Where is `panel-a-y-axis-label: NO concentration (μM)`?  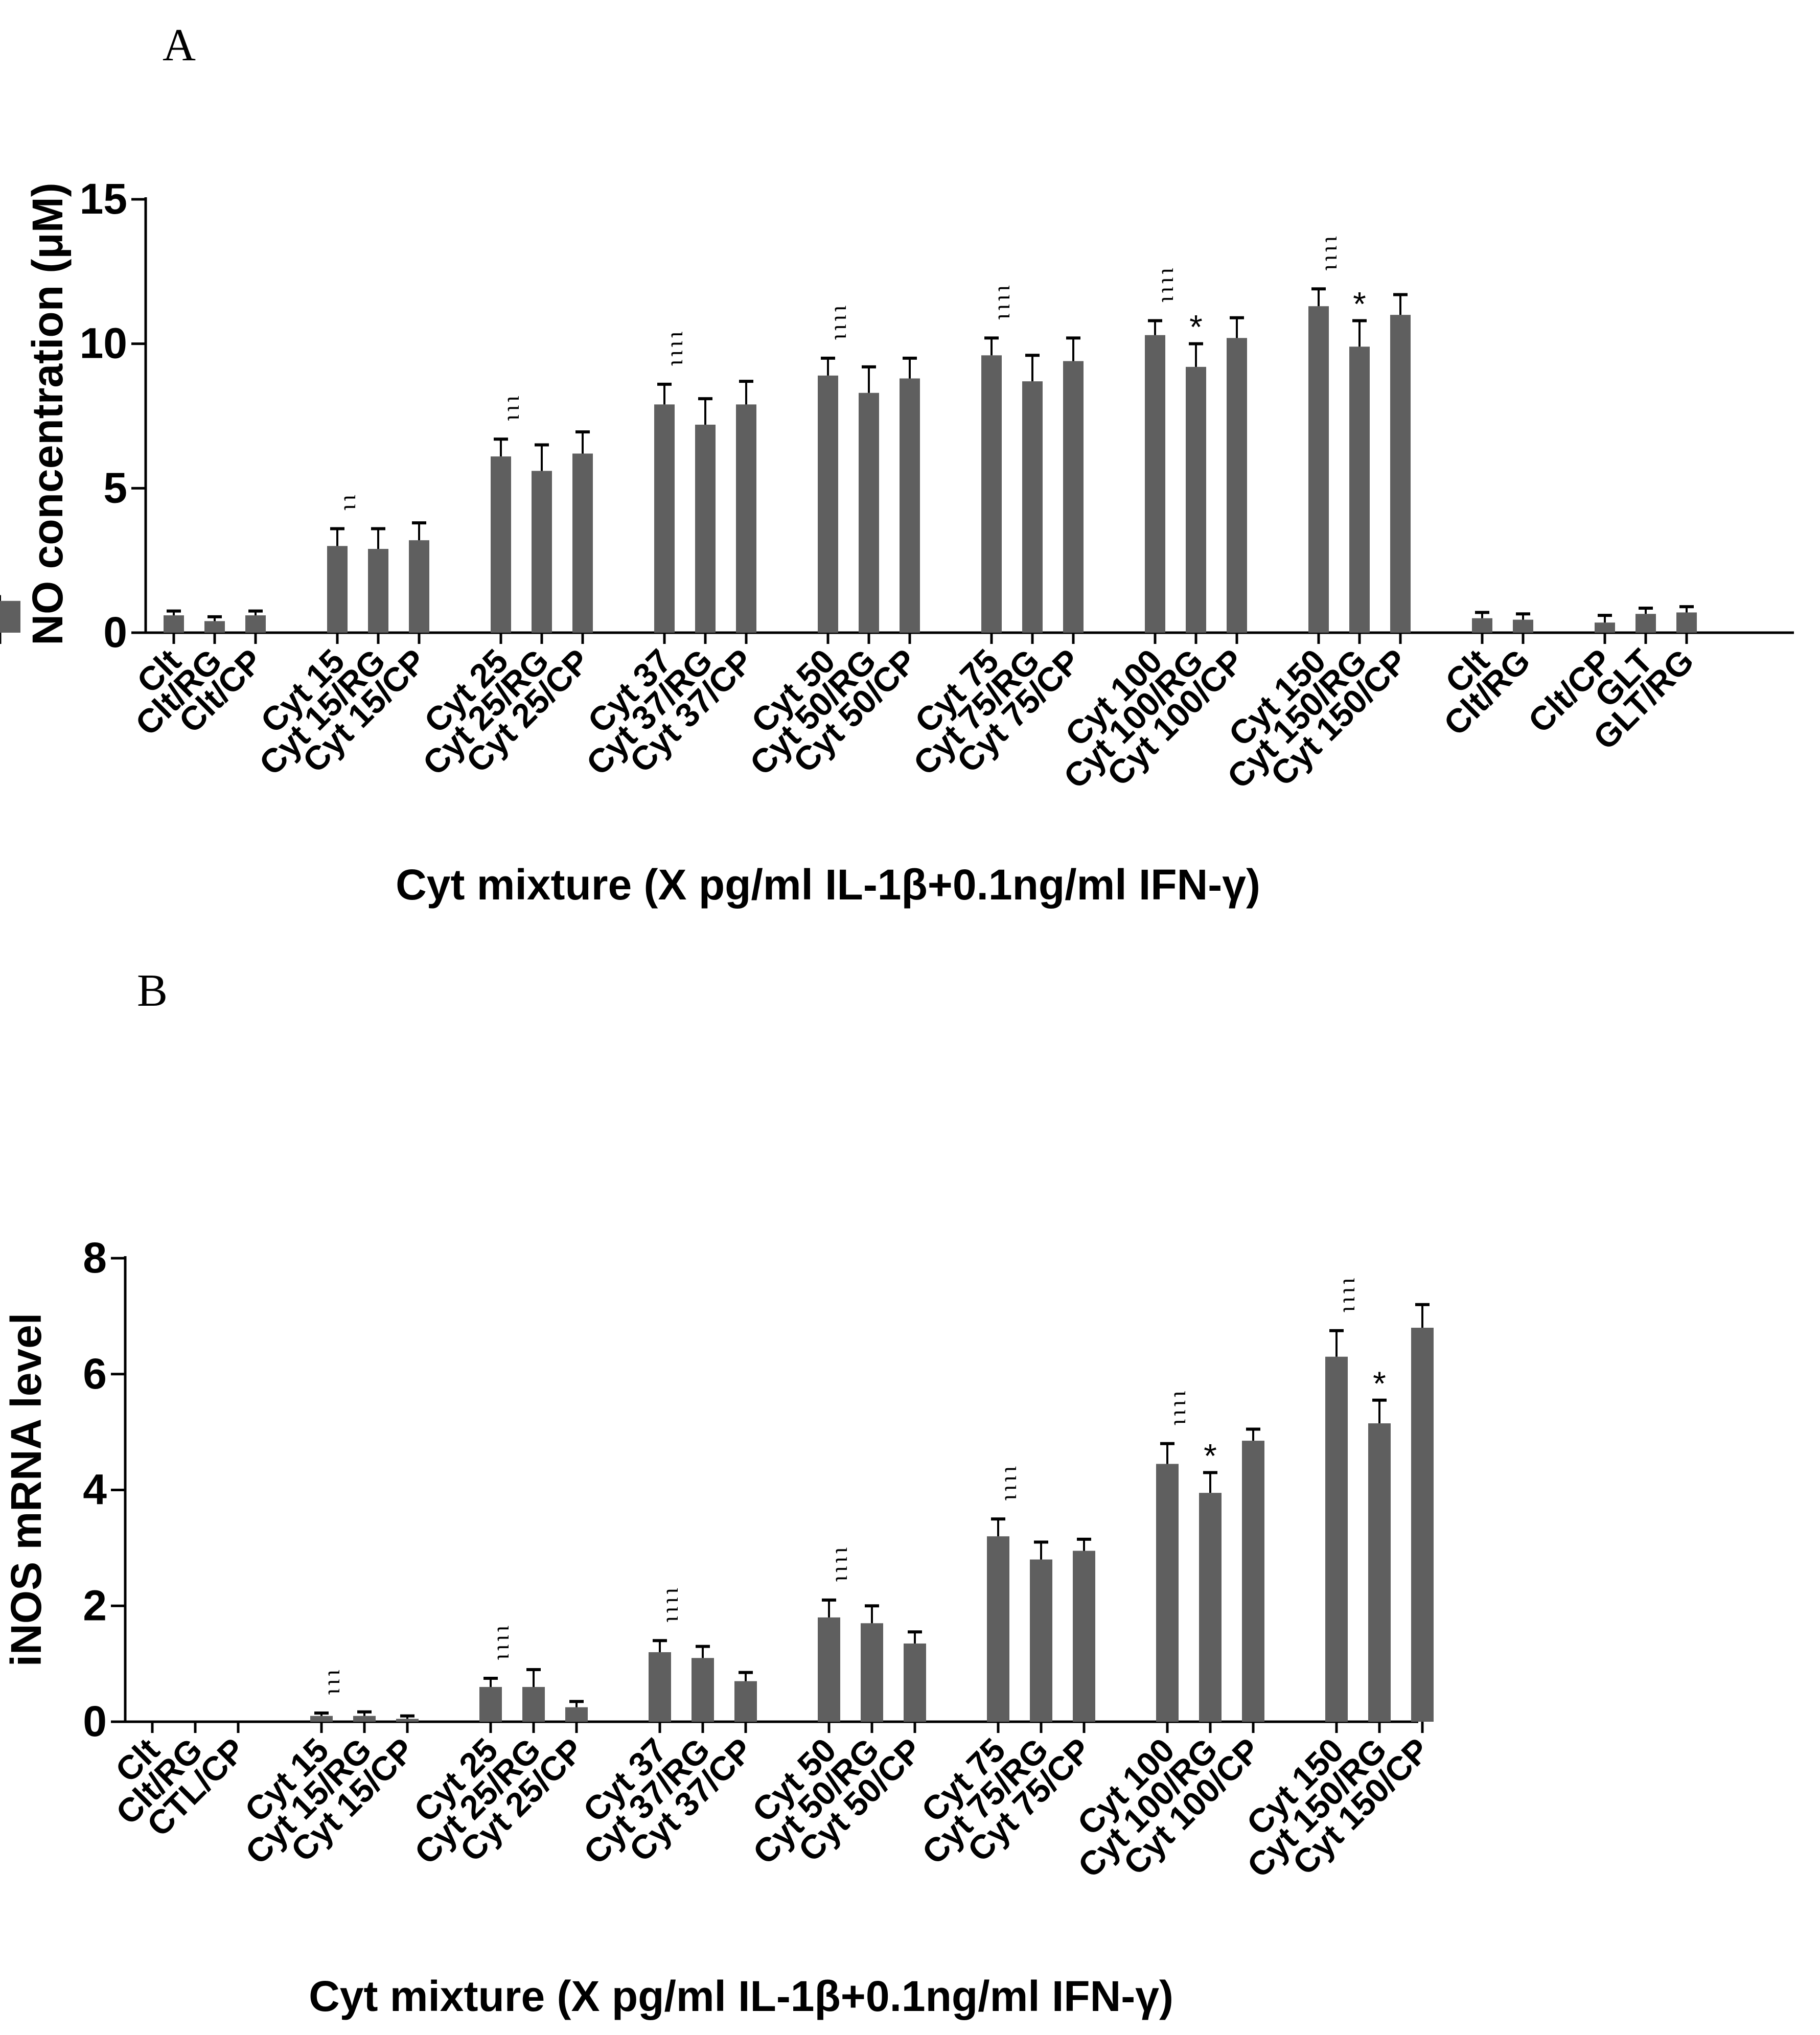 panel-a-y-axis-label: NO concentration (μM) is located at coordinates (48, 413).